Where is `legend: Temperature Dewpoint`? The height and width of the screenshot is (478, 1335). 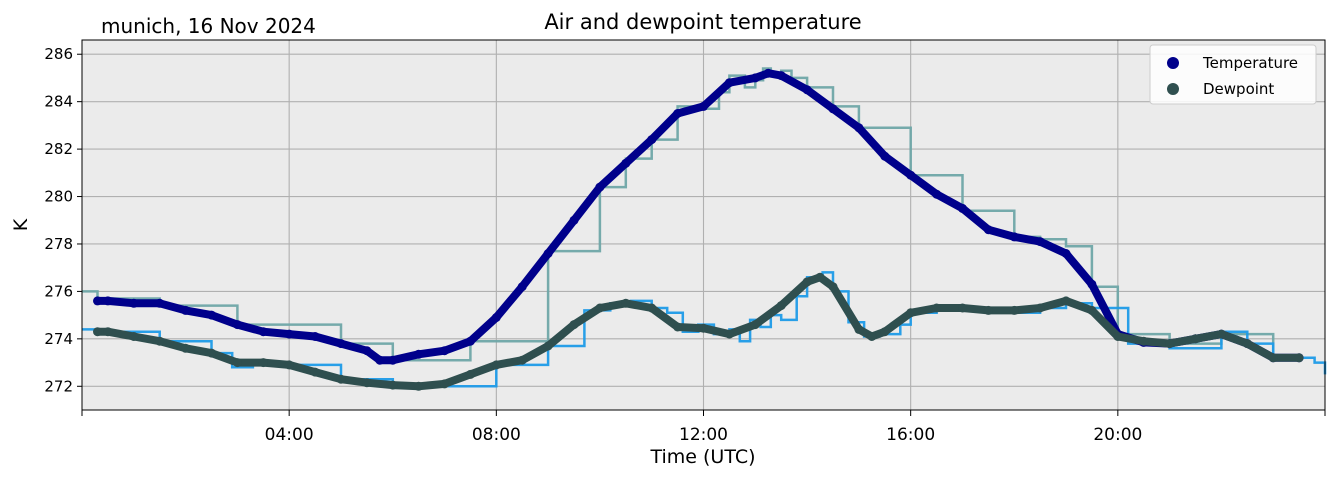 legend: Temperature Dewpoint is located at coordinates (1233, 74).